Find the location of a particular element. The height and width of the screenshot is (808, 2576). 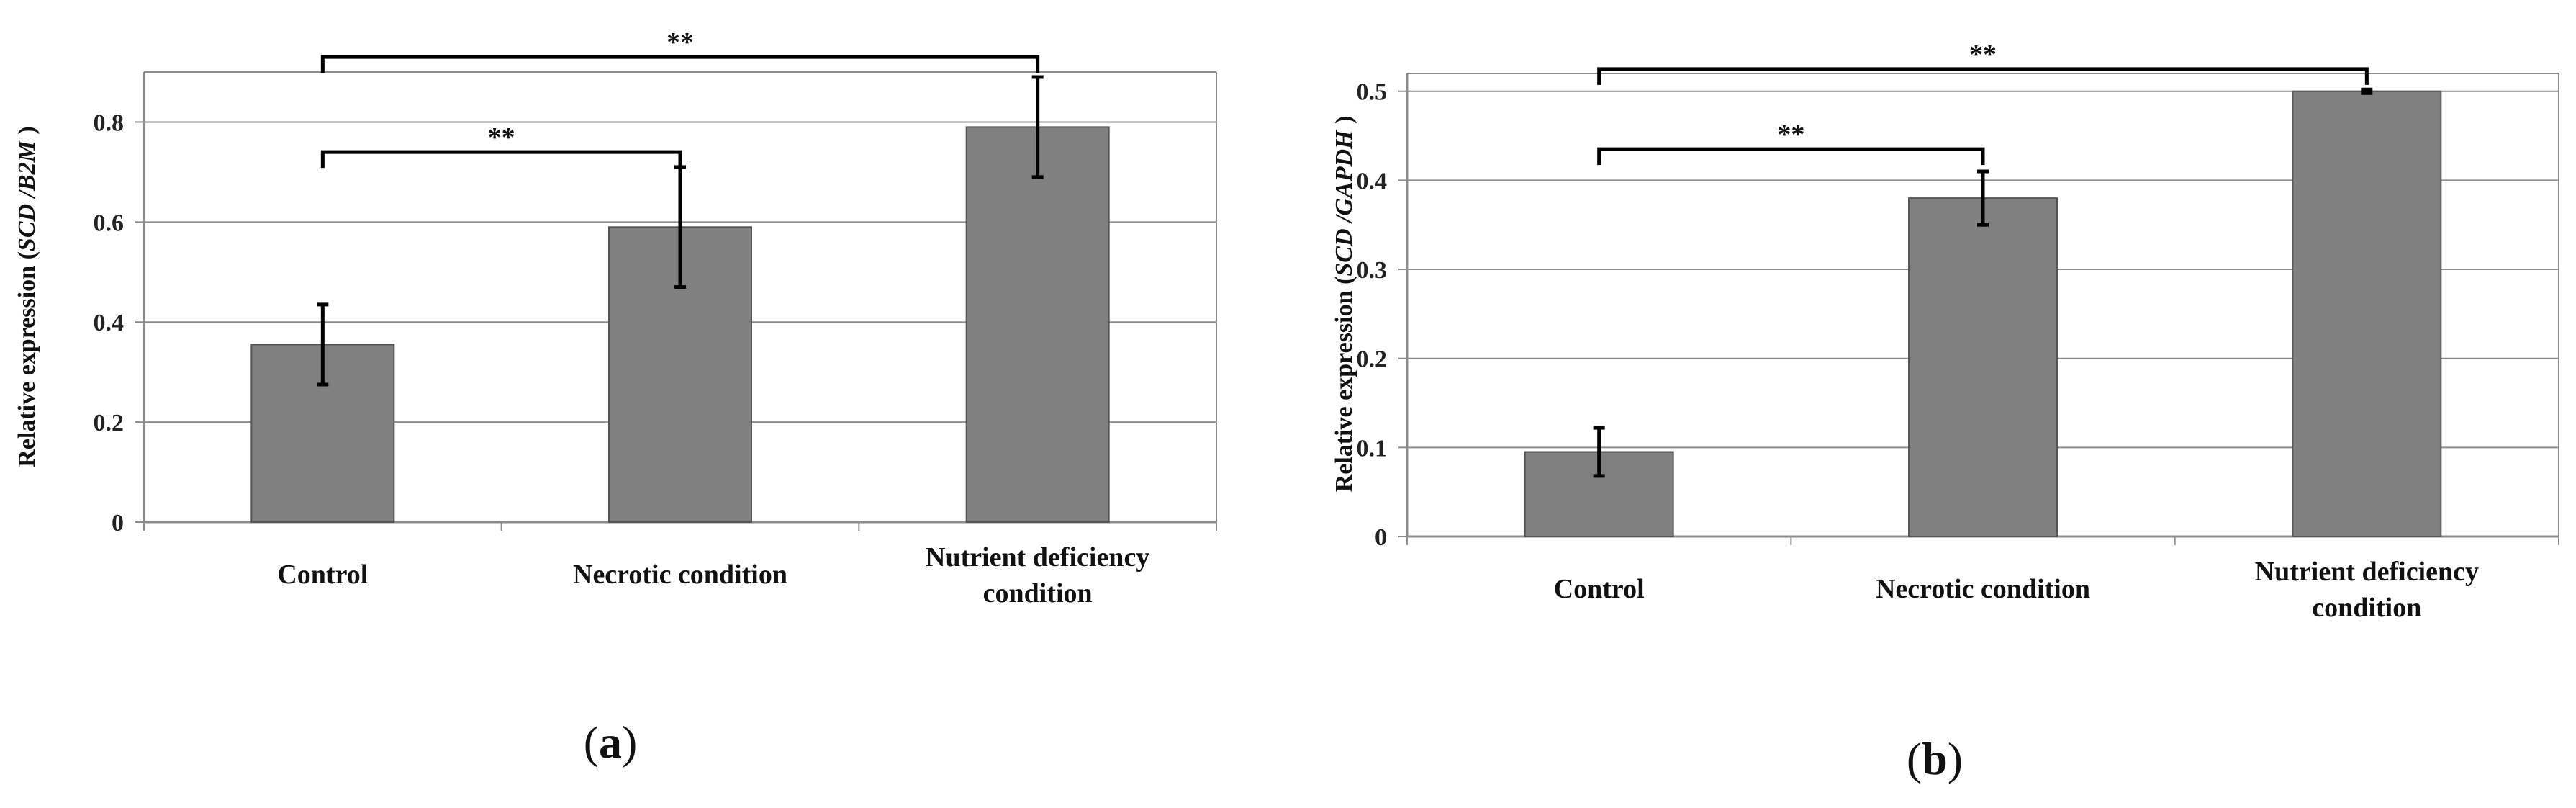

panel-label-letter: b is located at coordinates (1935, 758).